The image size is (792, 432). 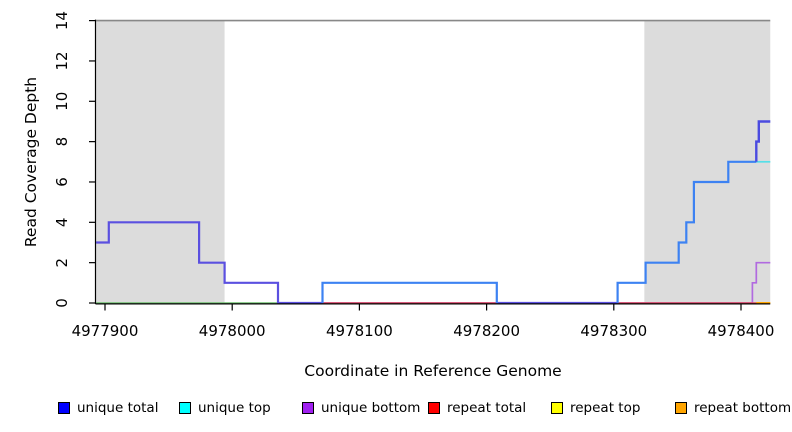 What do you see at coordinates (743, 408) in the screenshot?
I see `legend-label: repeat bottom` at bounding box center [743, 408].